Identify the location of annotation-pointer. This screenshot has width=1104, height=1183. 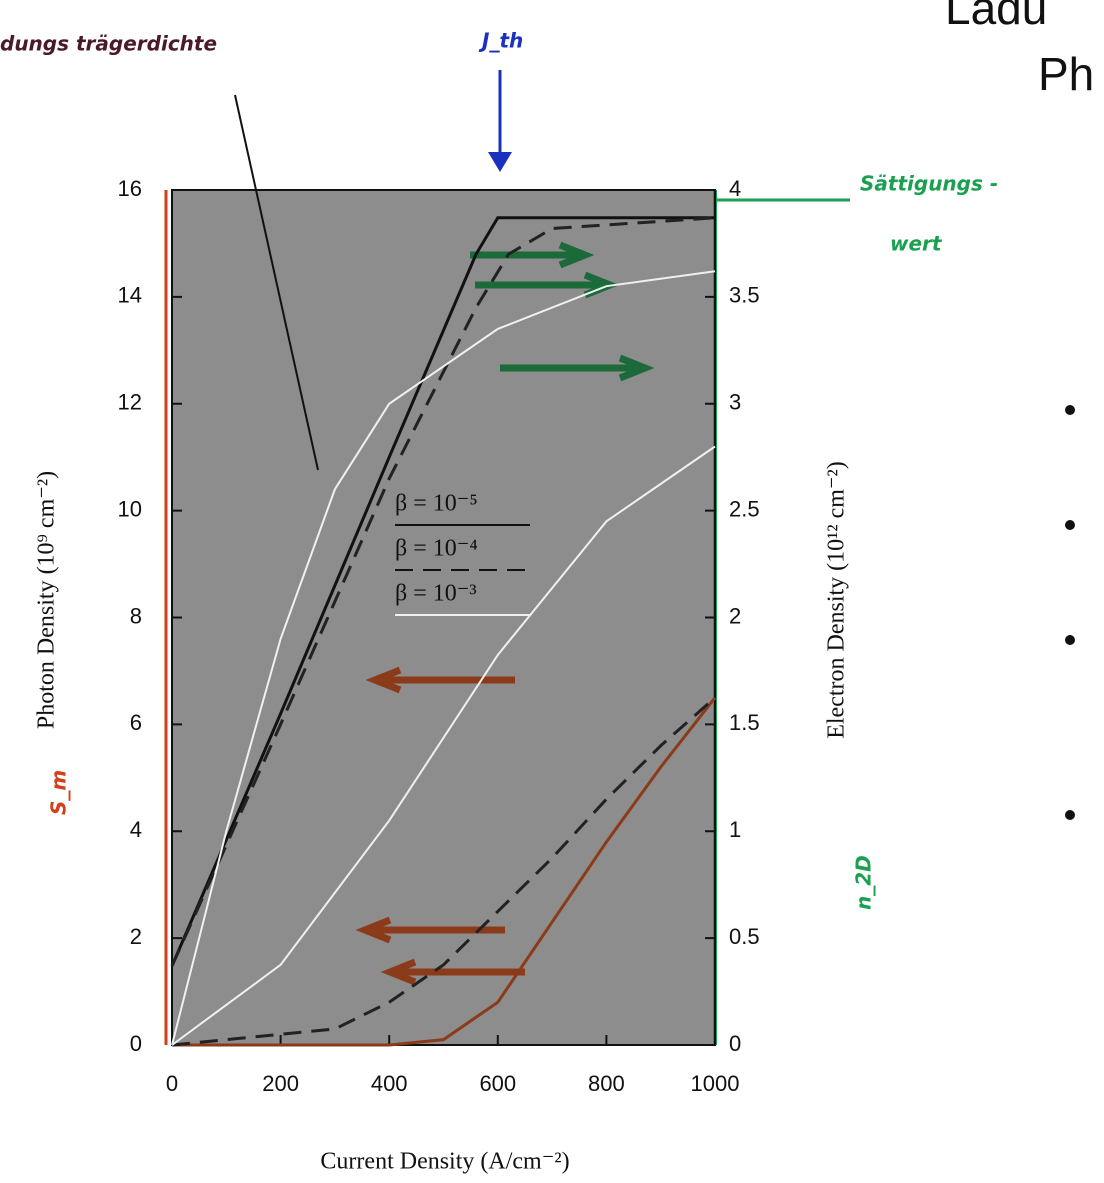
(276, 282).